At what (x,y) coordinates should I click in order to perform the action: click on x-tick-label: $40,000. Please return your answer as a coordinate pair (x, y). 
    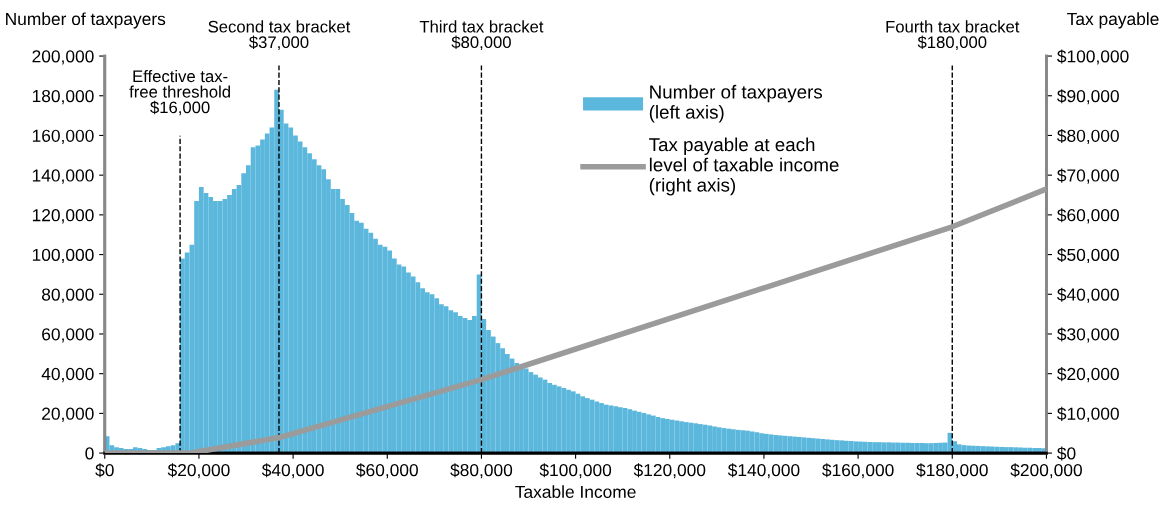
    Looking at the image, I should click on (292, 471).